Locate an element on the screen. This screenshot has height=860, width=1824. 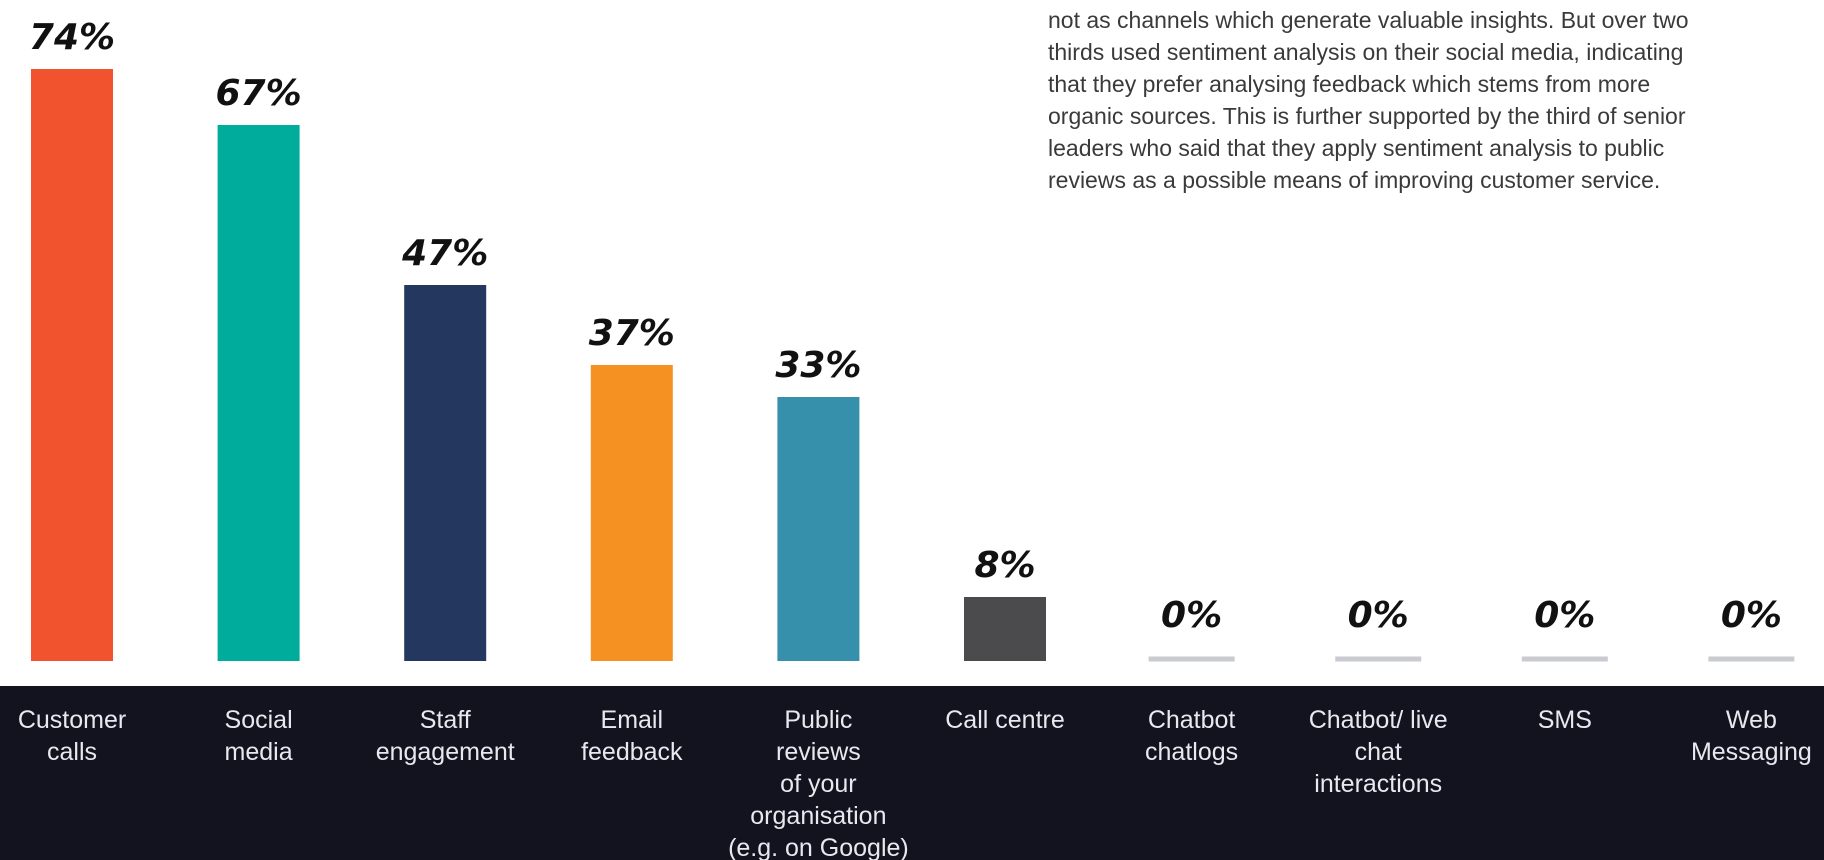
x-tick-label: Staff engagement is located at coordinates (445, 736).